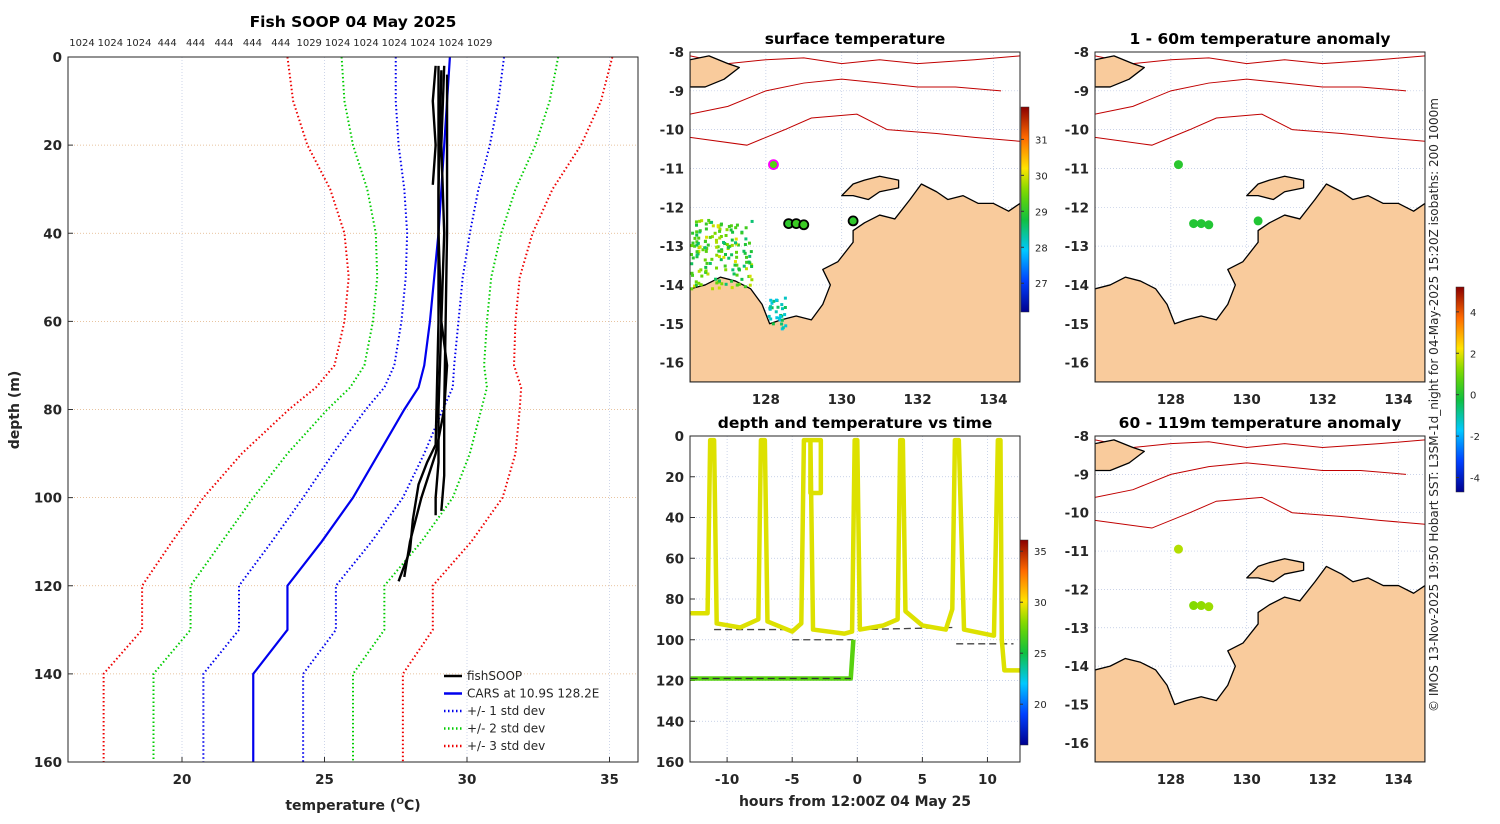  I want to click on y-tick-label: 40, so click(674, 519).